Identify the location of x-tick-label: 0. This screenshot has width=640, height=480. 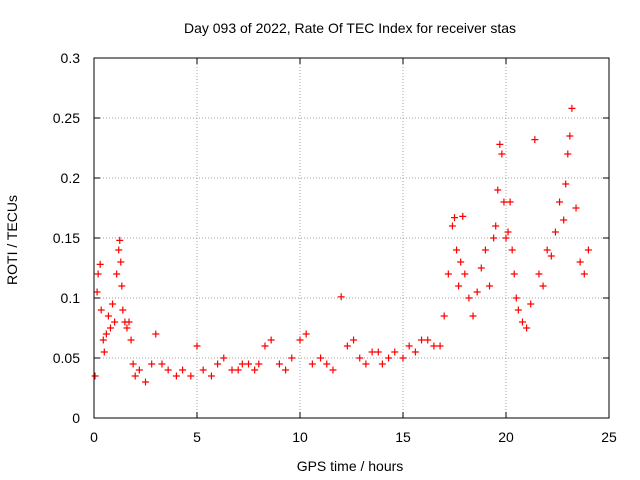
(94, 437).